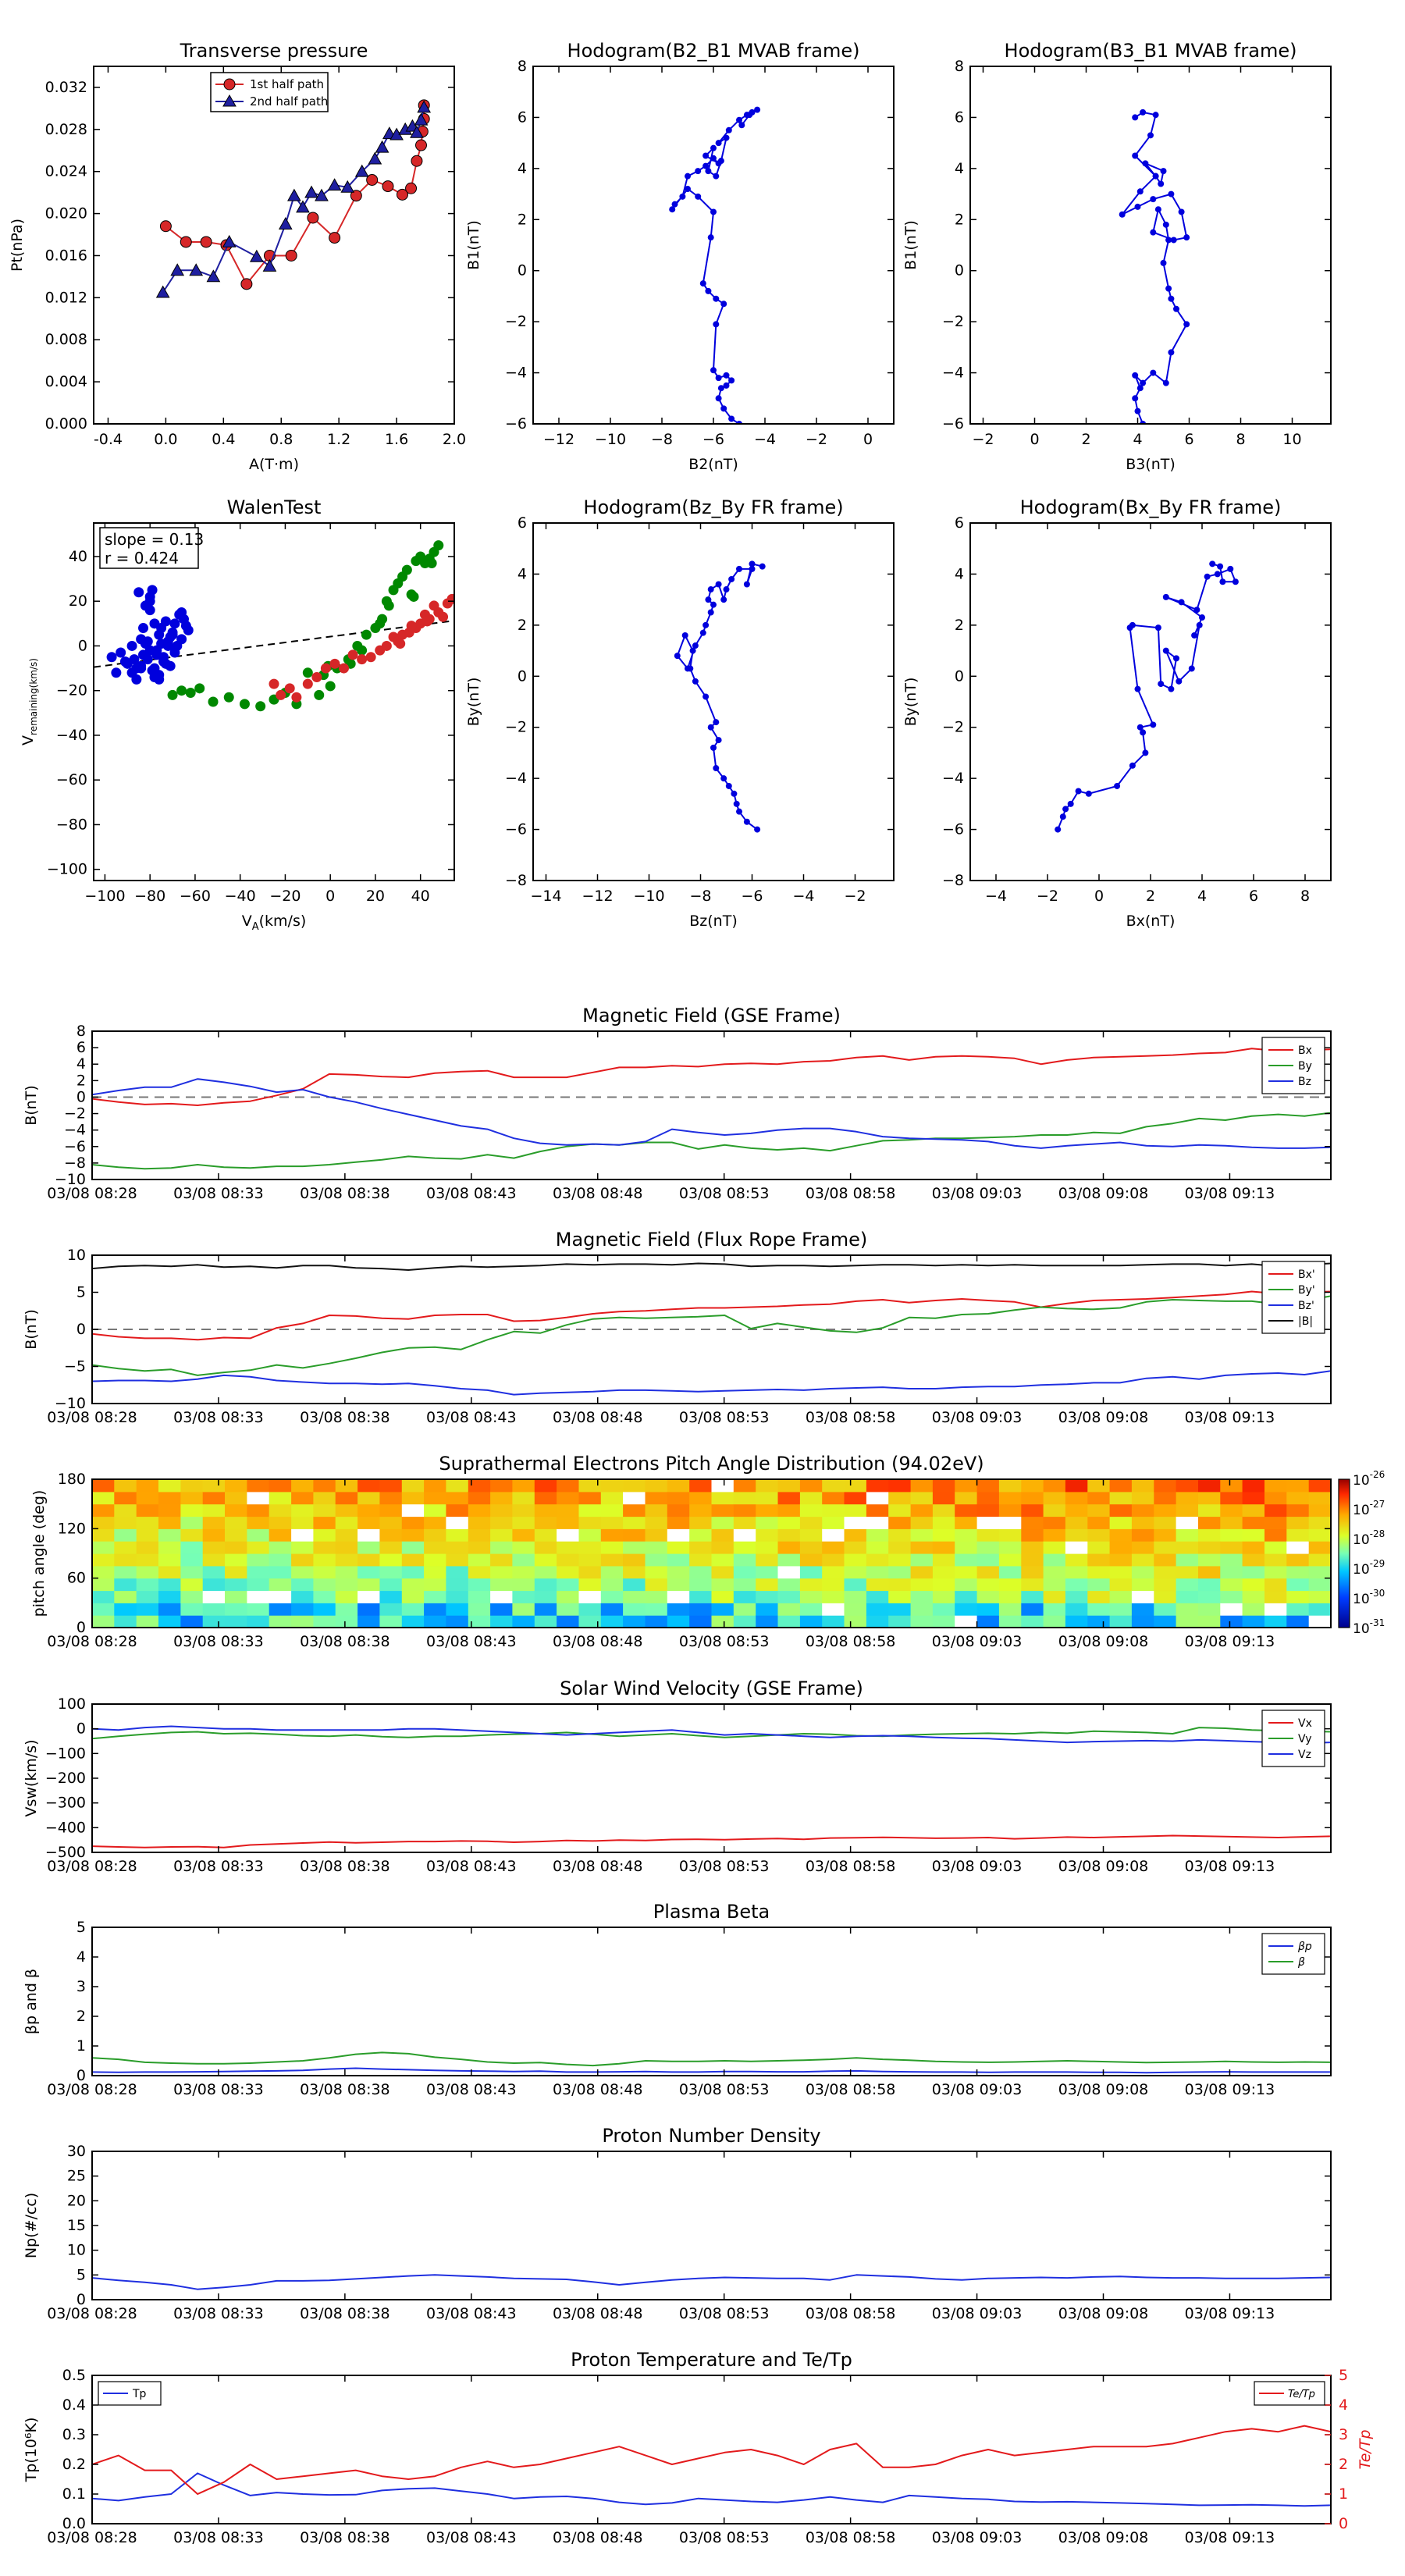 This screenshot has width=1405, height=2576. I want to click on x-tick-label: 8, so click(1305, 896).